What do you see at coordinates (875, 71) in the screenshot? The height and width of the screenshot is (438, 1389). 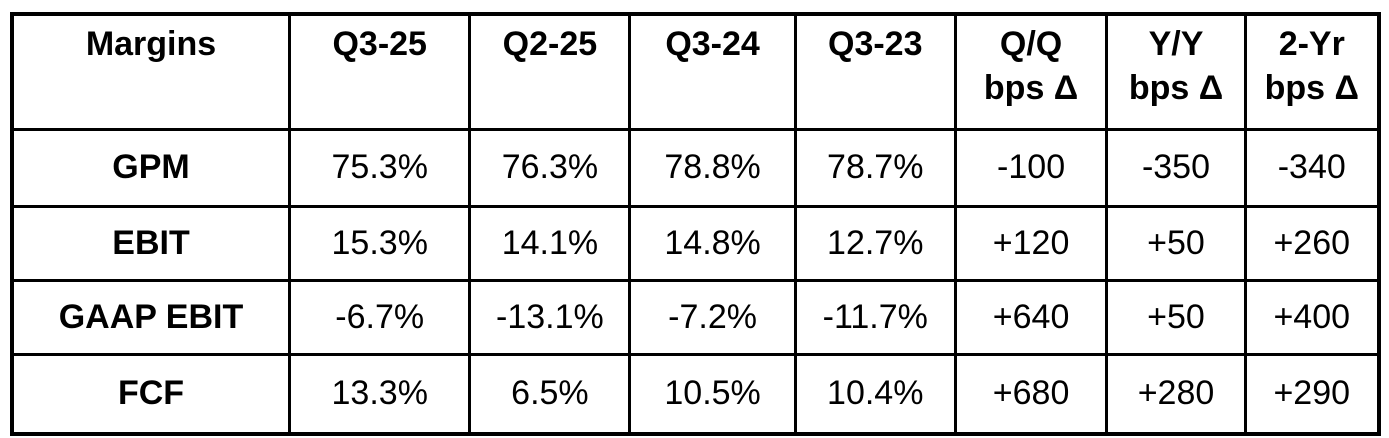 I see `header-q3-23: Q3-23` at bounding box center [875, 71].